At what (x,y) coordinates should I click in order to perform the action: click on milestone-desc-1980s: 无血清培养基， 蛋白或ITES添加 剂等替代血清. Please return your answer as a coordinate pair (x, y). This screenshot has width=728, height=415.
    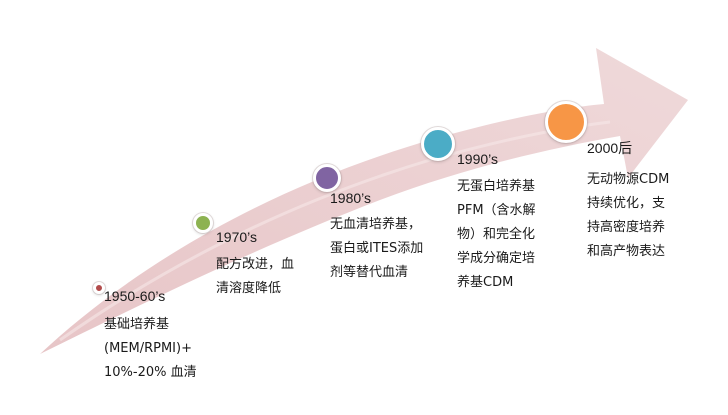
    Looking at the image, I should click on (376, 249).